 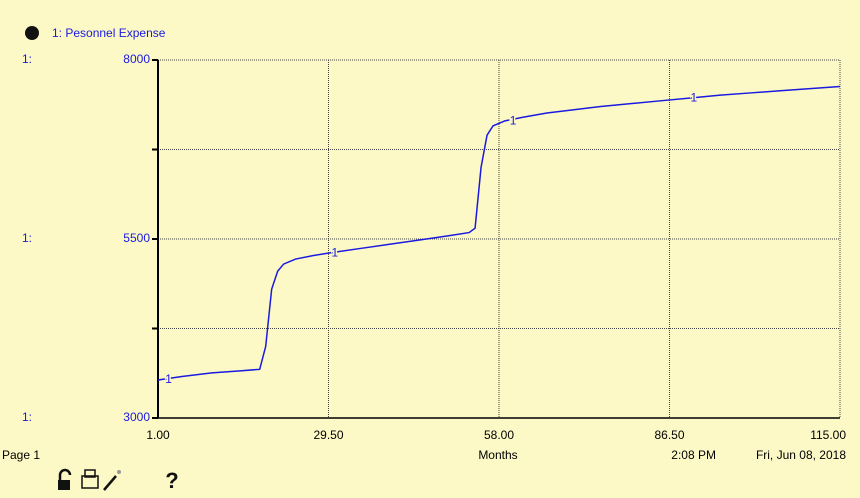 What do you see at coordinates (112, 480) in the screenshot?
I see `wand-icon` at bounding box center [112, 480].